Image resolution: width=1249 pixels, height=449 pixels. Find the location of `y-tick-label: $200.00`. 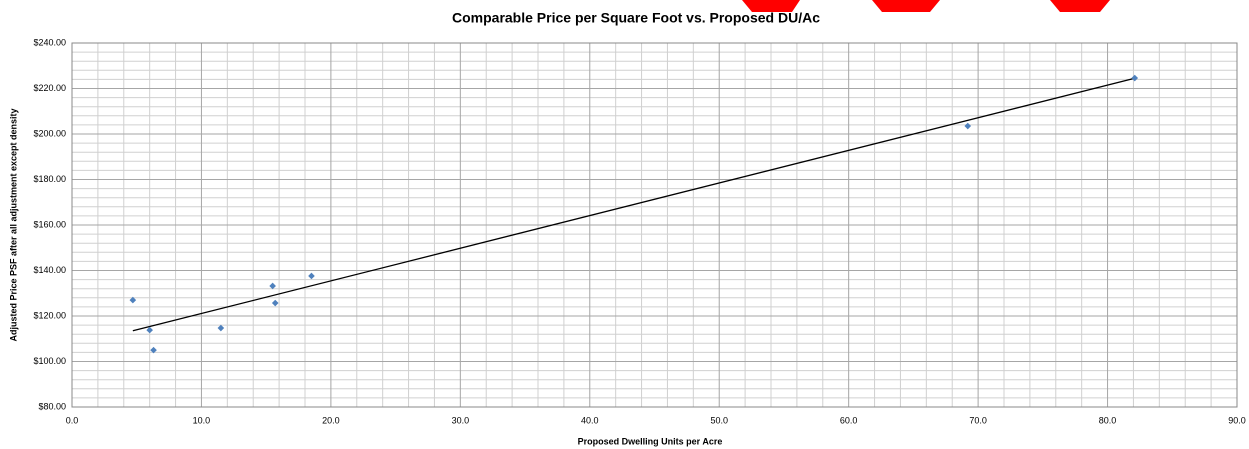

y-tick-label: $200.00 is located at coordinates (49, 133).